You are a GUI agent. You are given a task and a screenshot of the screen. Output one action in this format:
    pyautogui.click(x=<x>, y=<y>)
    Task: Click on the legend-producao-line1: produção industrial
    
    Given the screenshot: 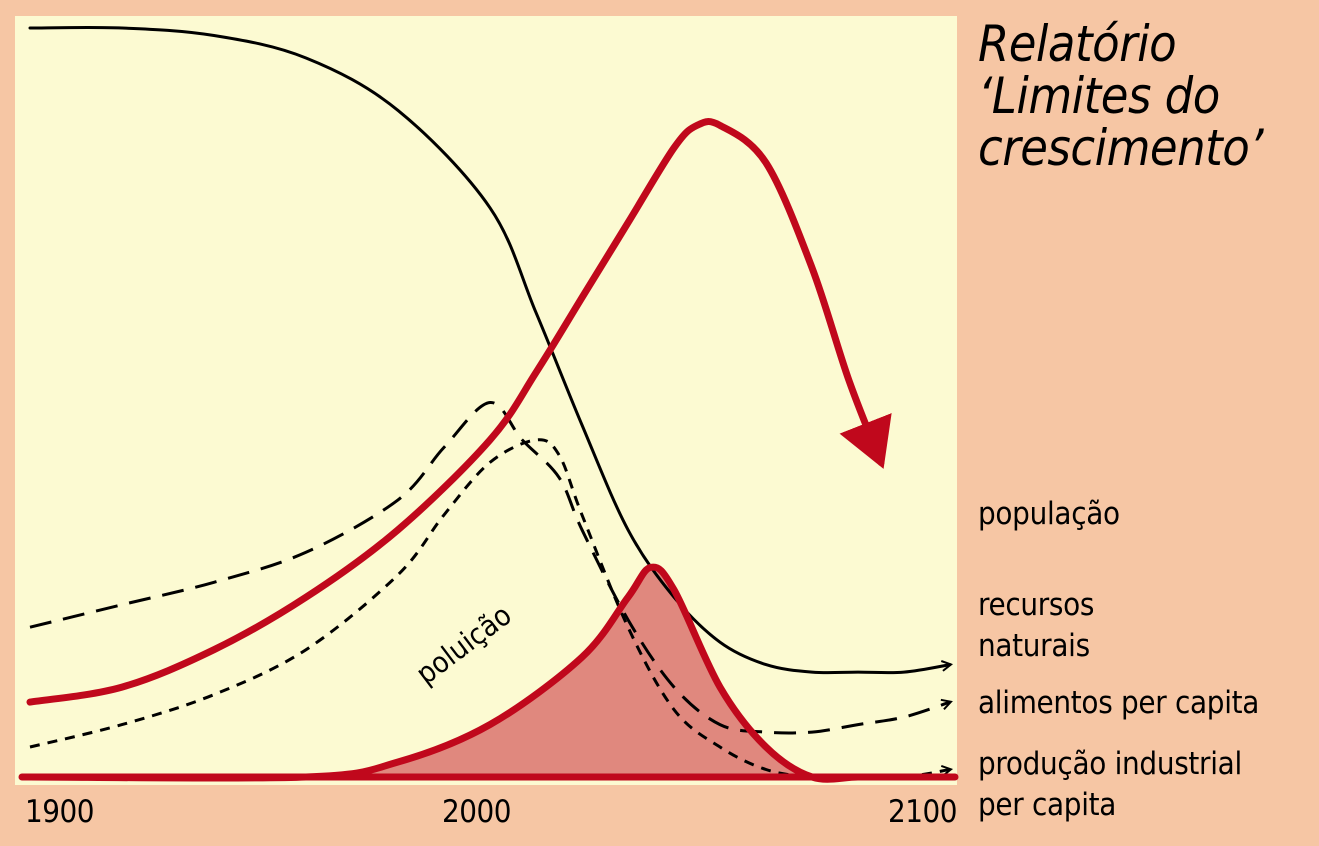 What is the action you would take?
    pyautogui.click(x=1110, y=764)
    